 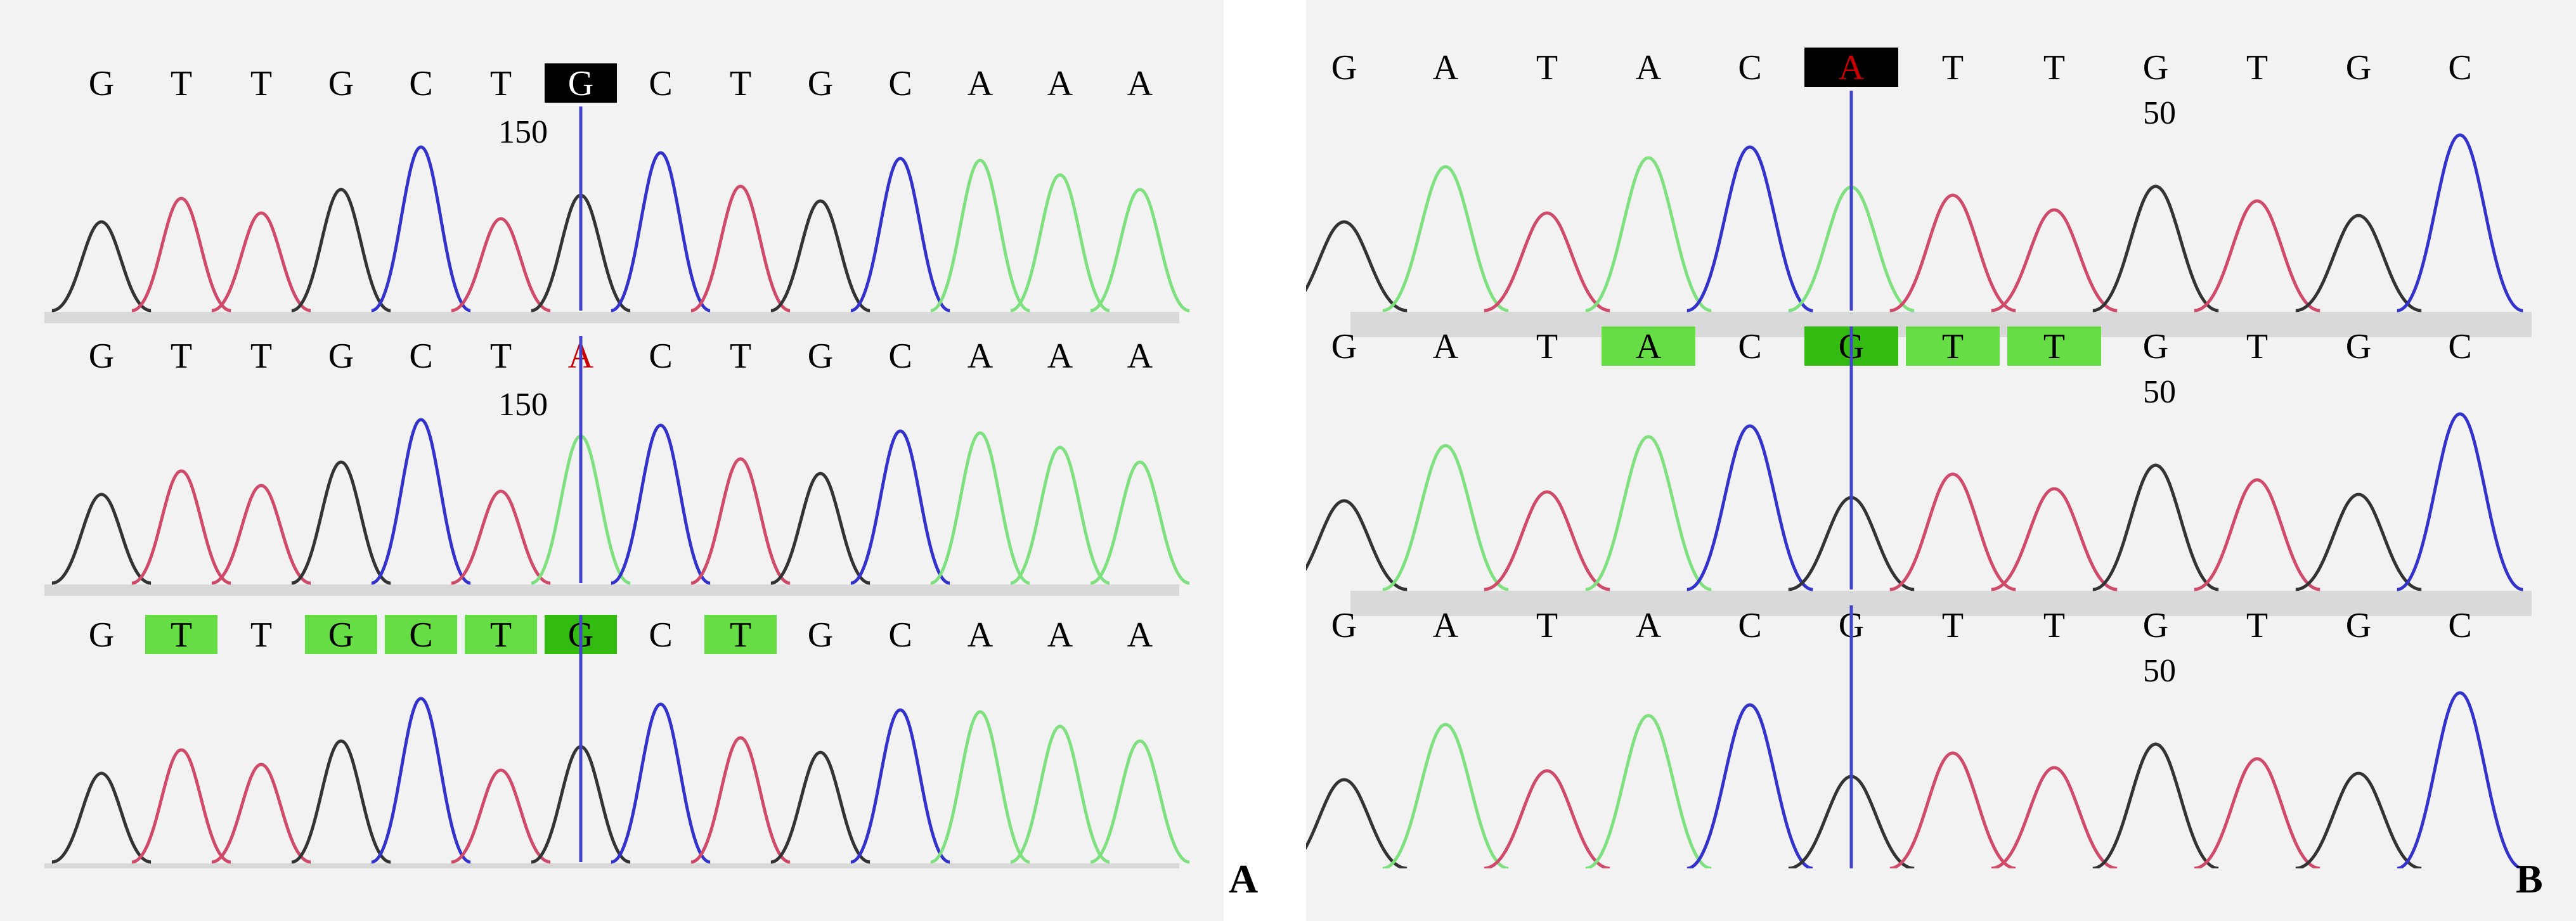 What do you see at coordinates (2529, 878) in the screenshot?
I see `panel-b-letter: B` at bounding box center [2529, 878].